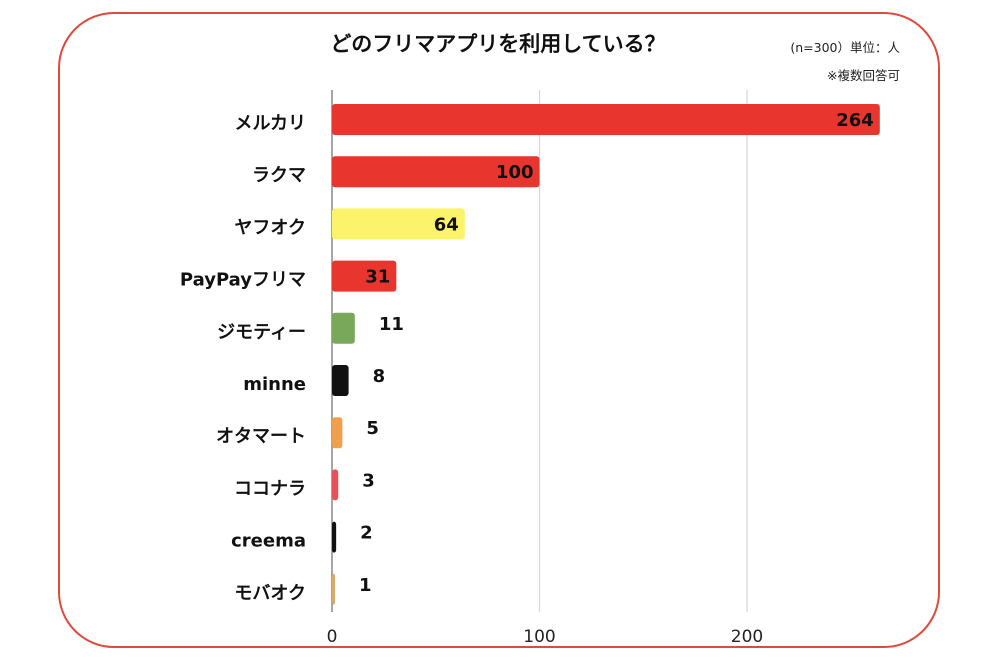 Image resolution: width=1000 pixels, height=668 pixels. Describe the element at coordinates (855, 120) in the screenshot. I see `value-label: 264` at that location.